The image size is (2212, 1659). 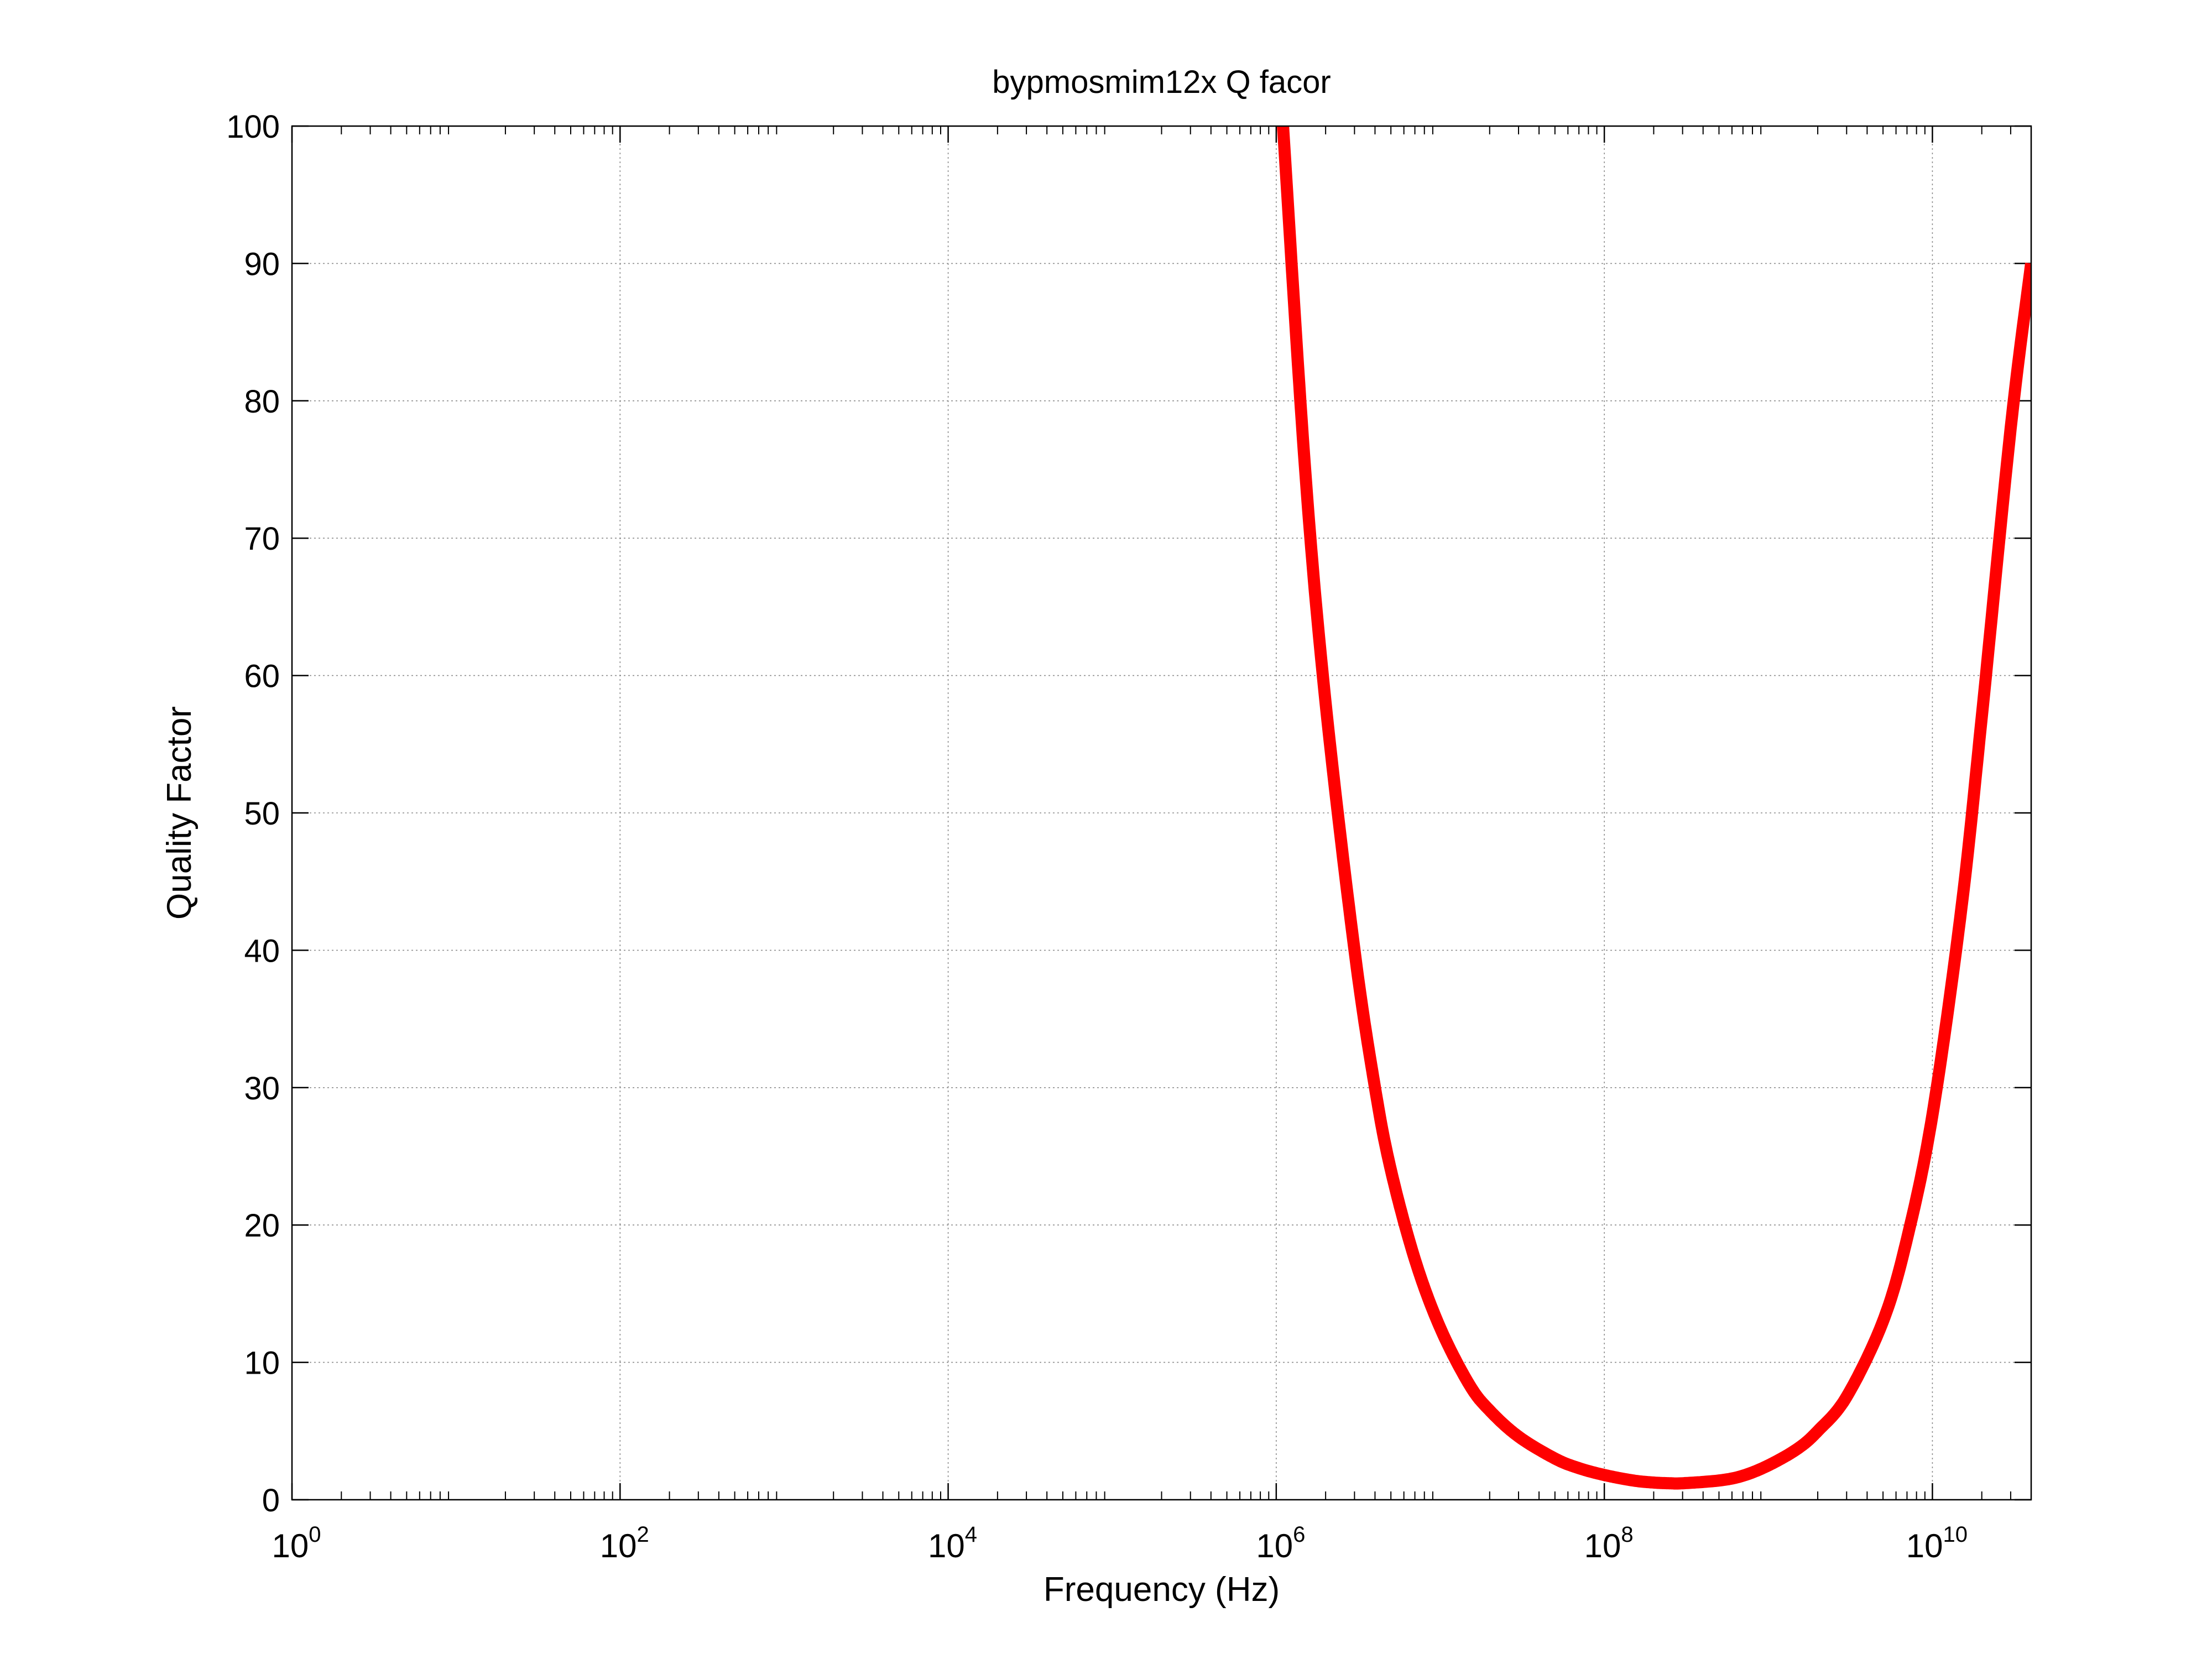 I want to click on y-axis-label: Quality Factor, so click(x=180, y=813).